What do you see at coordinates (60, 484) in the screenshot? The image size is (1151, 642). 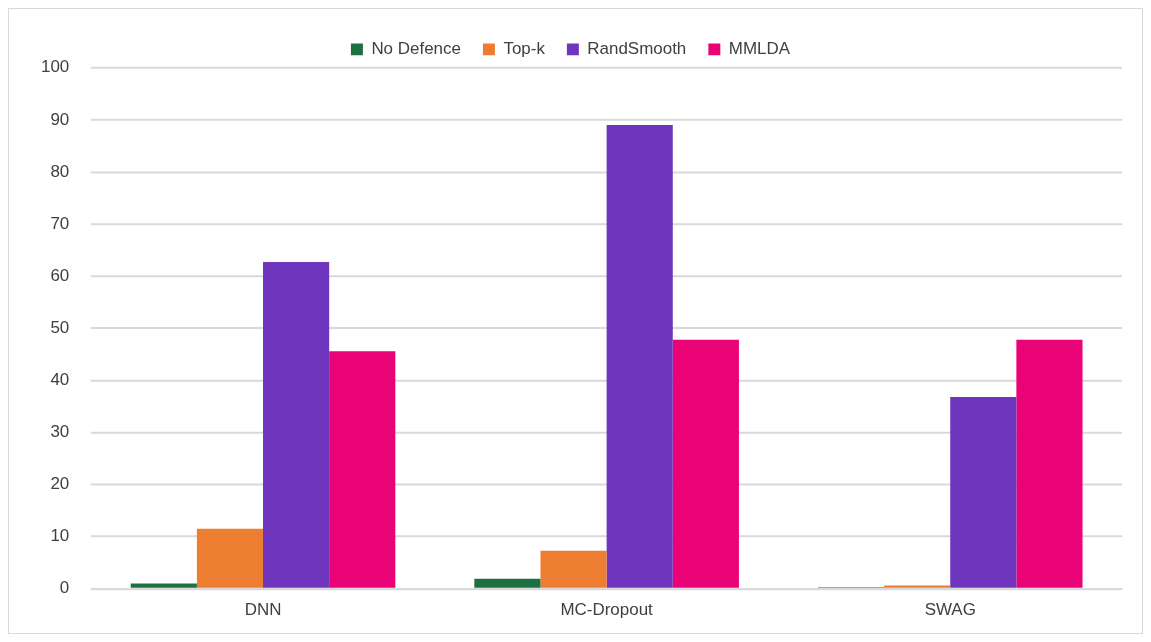 I see `y-tick-label: 20` at bounding box center [60, 484].